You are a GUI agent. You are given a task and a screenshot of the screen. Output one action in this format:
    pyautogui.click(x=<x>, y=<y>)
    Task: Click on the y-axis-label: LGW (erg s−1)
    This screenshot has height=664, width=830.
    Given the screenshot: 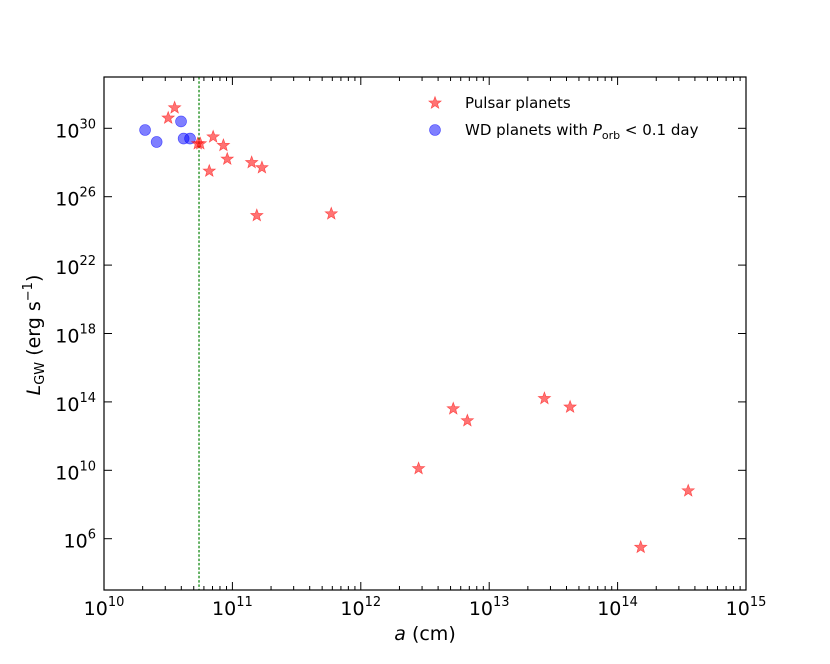 What is the action you would take?
    pyautogui.click(x=34, y=335)
    